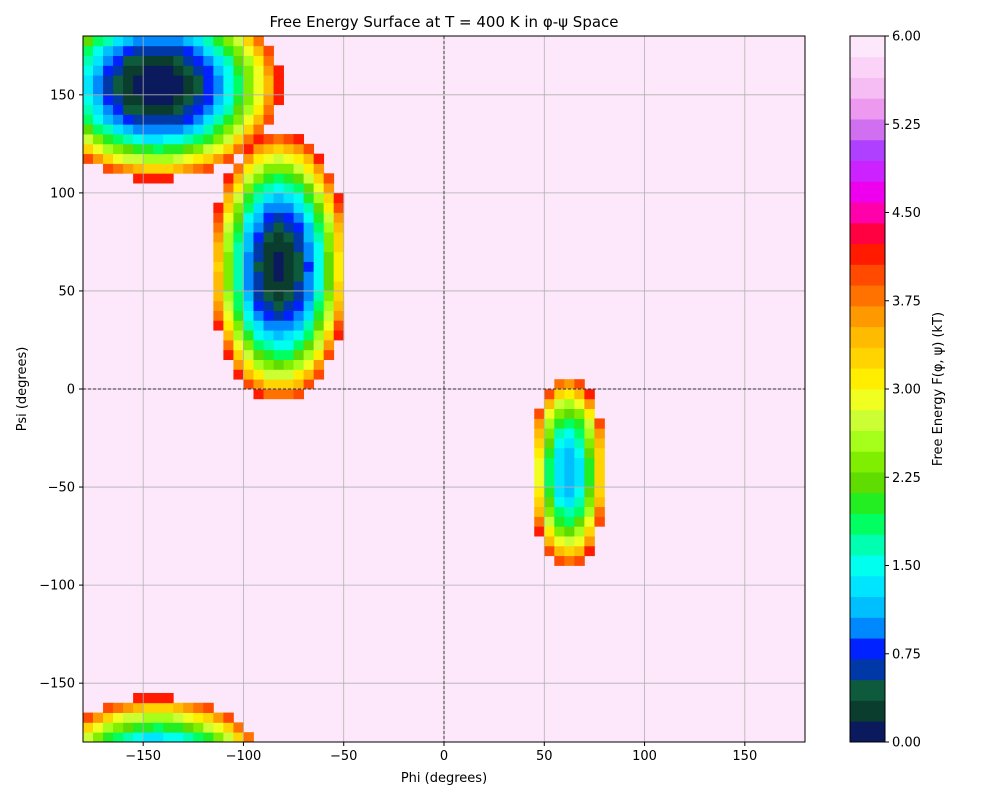  What do you see at coordinates (62, 193) in the screenshot?
I see `y-tick-label: 100` at bounding box center [62, 193].